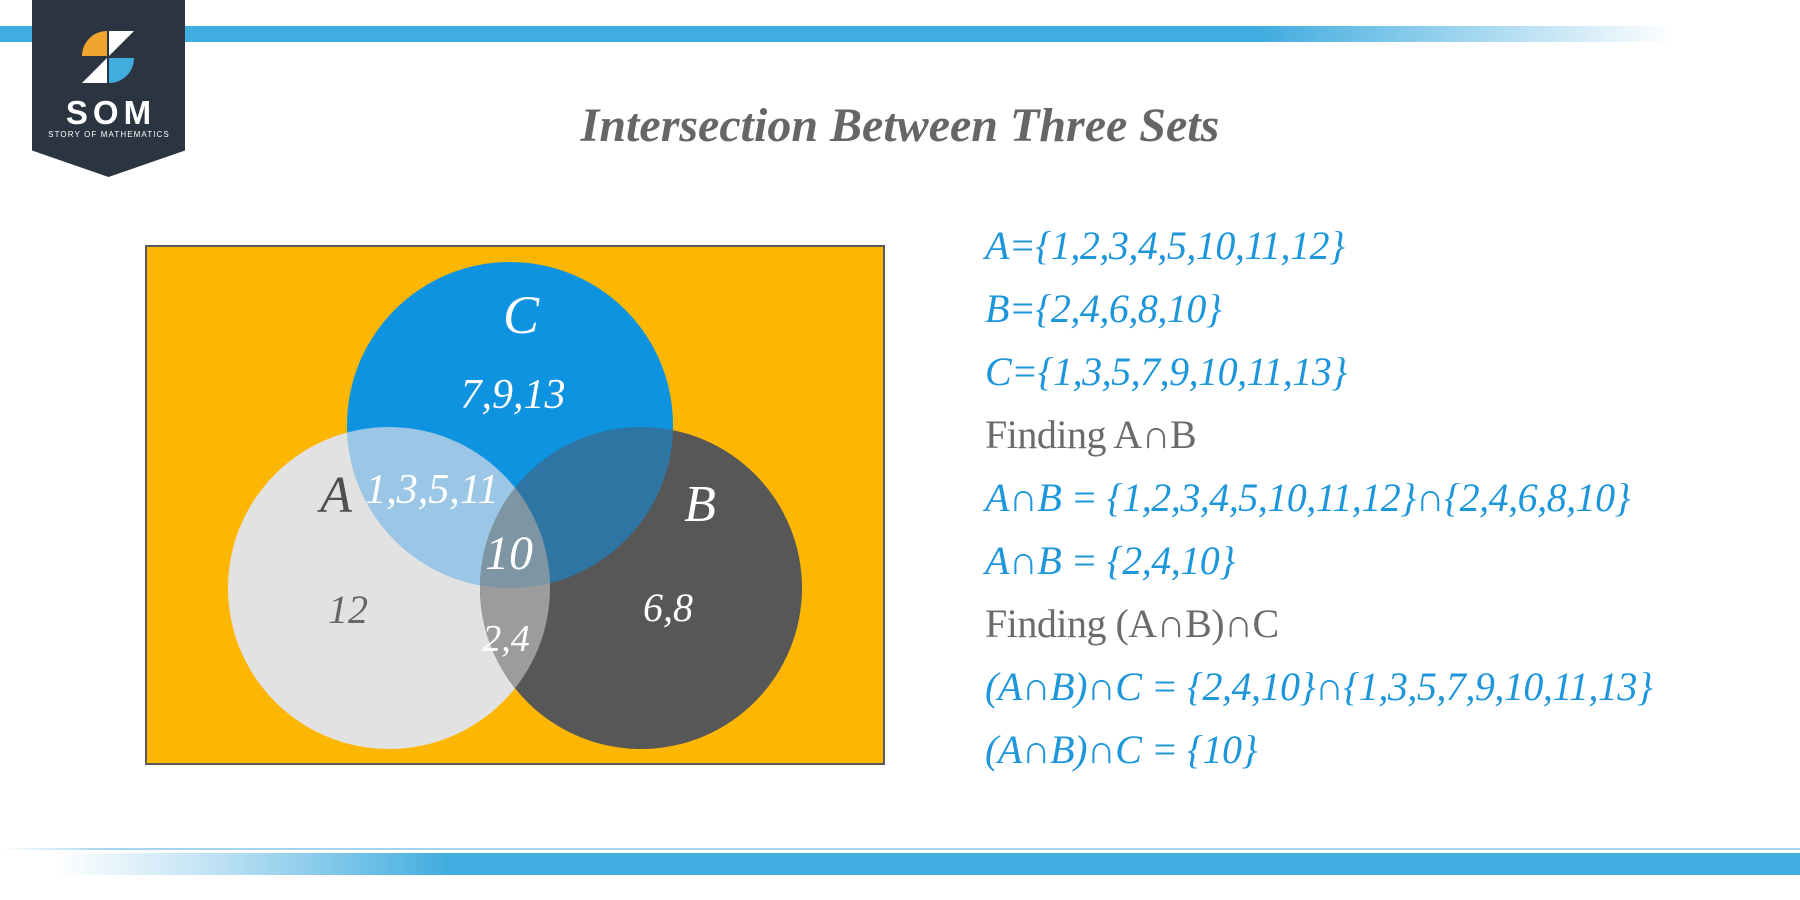 Image resolution: width=1800 pixels, height=900 pixels. Describe the element at coordinates (521, 315) in the screenshot. I see `set-c-label: C` at that location.